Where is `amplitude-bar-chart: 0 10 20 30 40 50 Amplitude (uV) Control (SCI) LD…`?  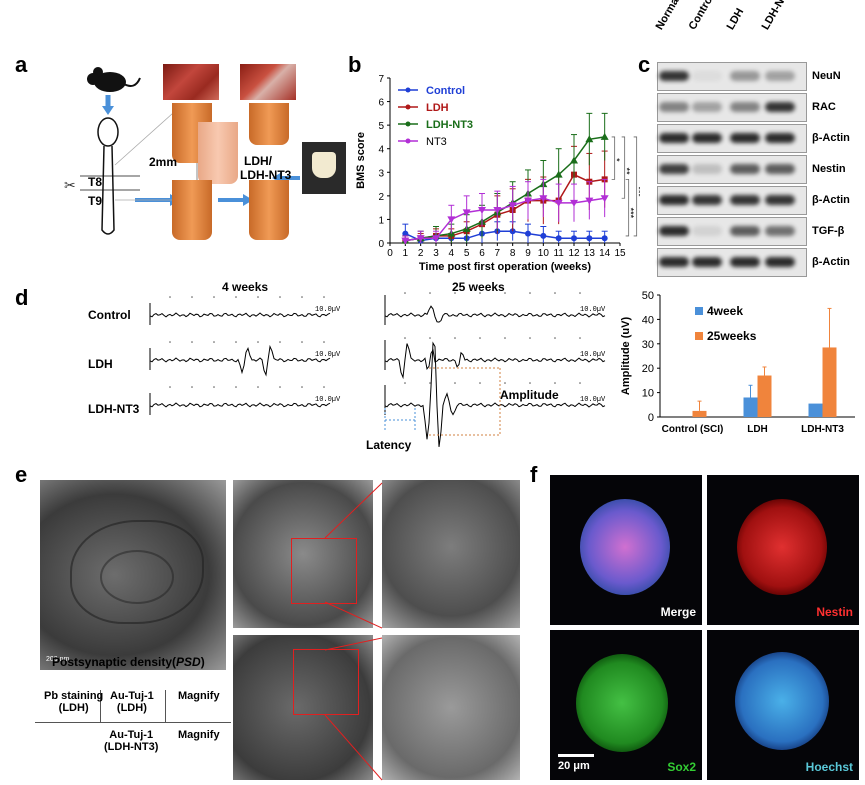 amplitude-bar-chart: 0 10 20 30 40 50 Amplitude (uV) Control (SCI) LD… is located at coordinates (737, 362).